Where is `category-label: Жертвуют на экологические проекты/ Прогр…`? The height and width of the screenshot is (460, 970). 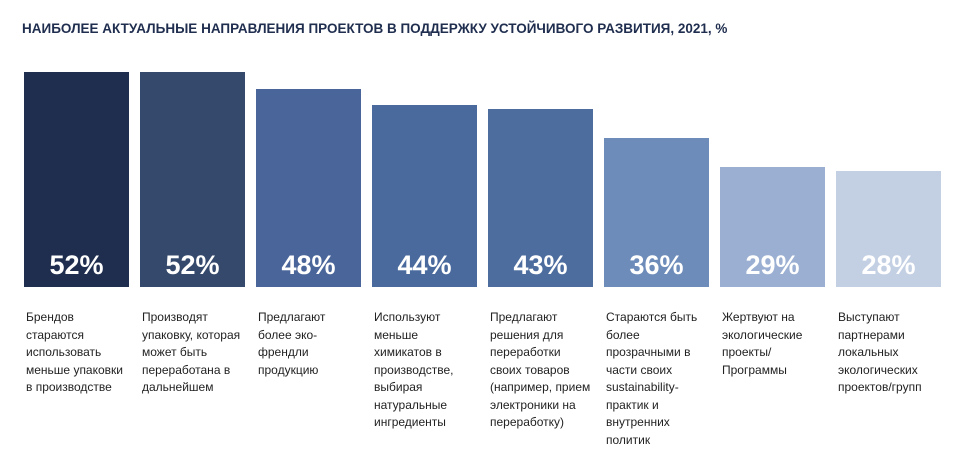 category-label: Жертвуют на экологические проекты/ Прогр… is located at coordinates (762, 343).